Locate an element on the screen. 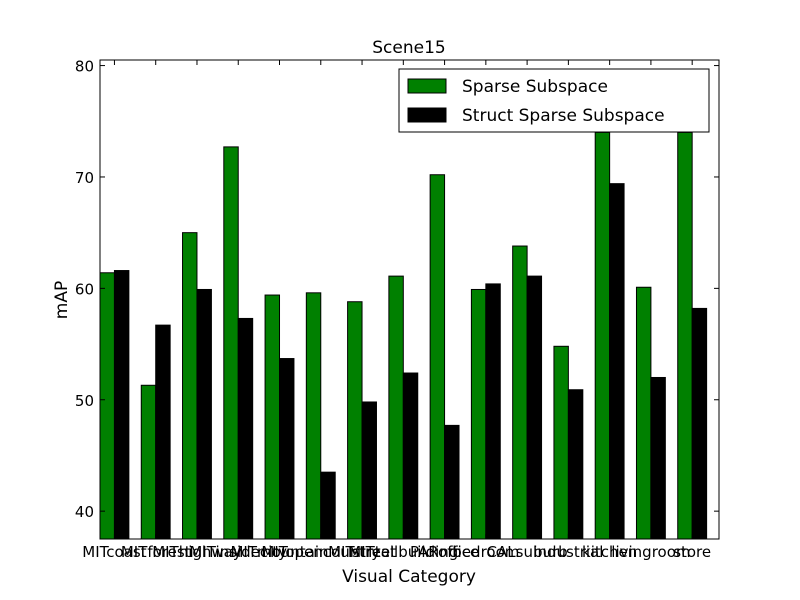 The height and width of the screenshot is (600, 800). y-tick-label: 40 is located at coordinates (84, 512).